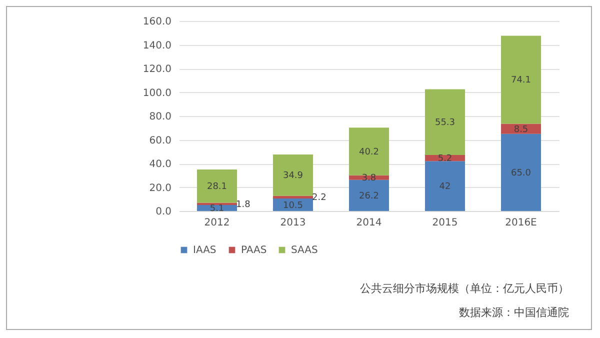  Describe the element at coordinates (293, 205) in the screenshot. I see `data-label: 10.5` at that location.